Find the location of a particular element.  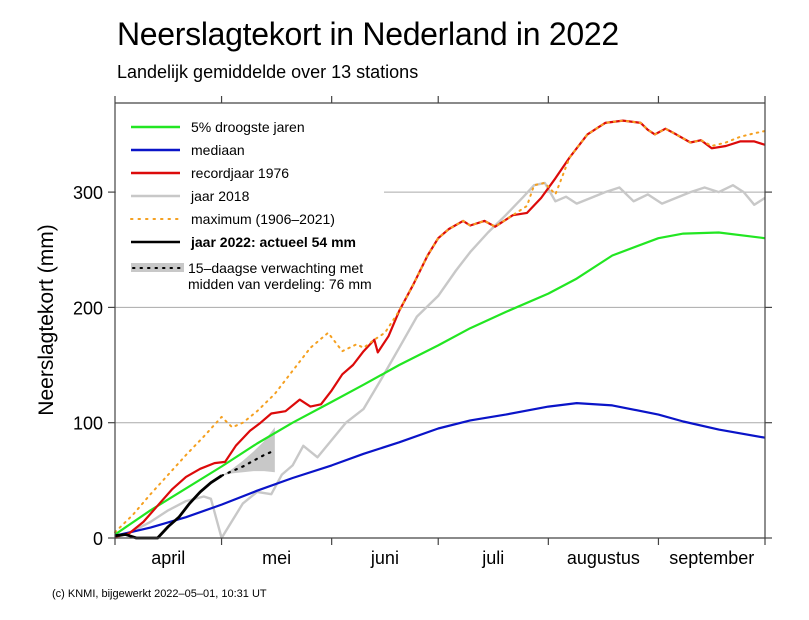

legend-item-y2022: jaar 2022: actueel 54 mm is located at coordinates (243, 242).